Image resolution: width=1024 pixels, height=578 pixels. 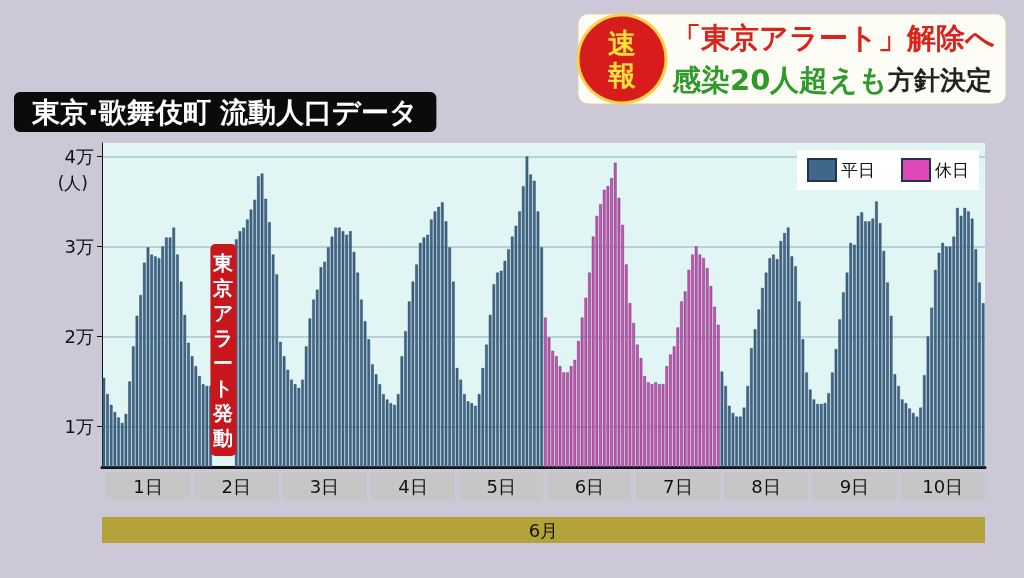 I want to click on legend-label: 休日, so click(x=952, y=170).